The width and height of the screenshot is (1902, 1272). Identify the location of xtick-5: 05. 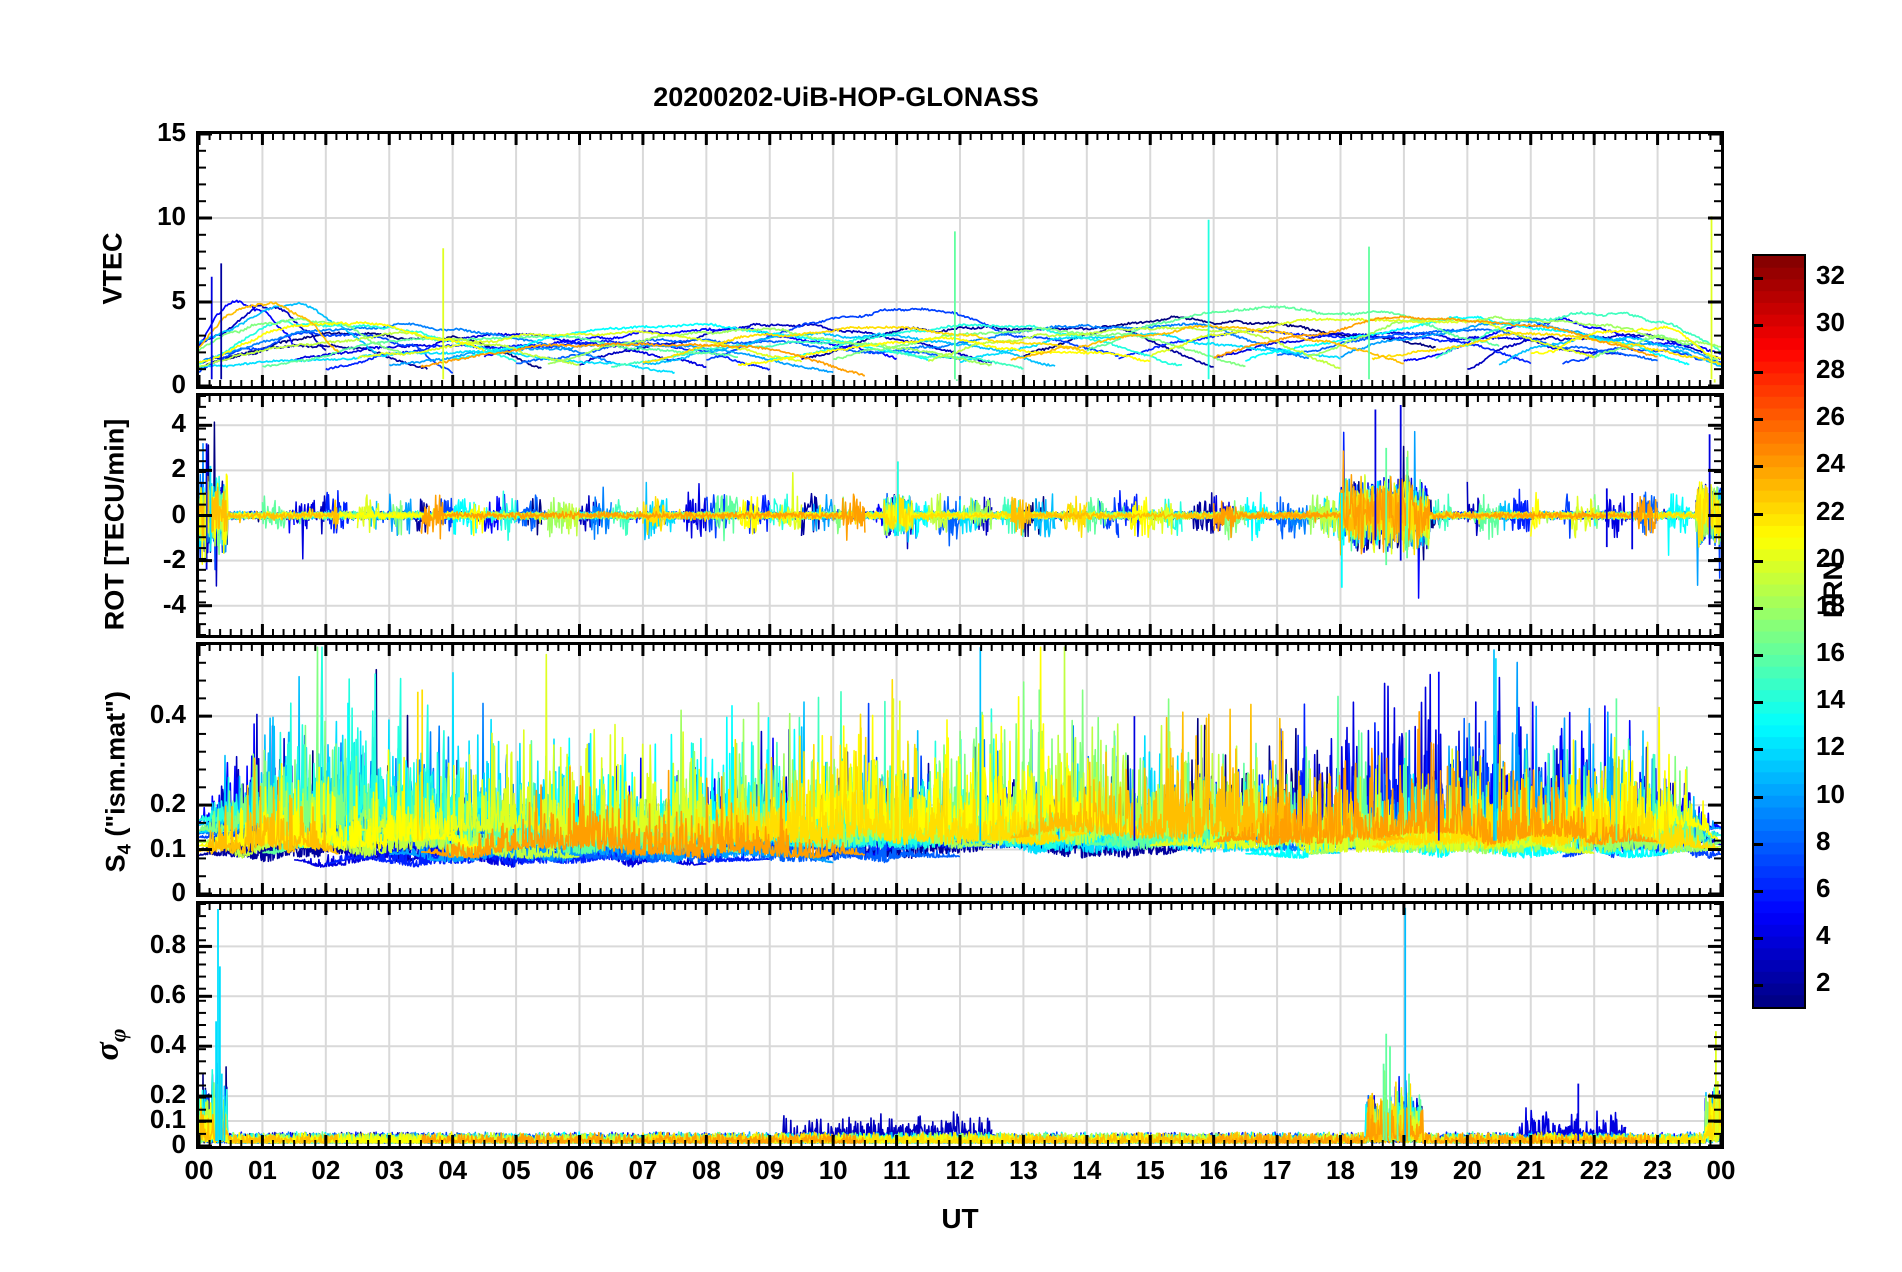
(516, 1170).